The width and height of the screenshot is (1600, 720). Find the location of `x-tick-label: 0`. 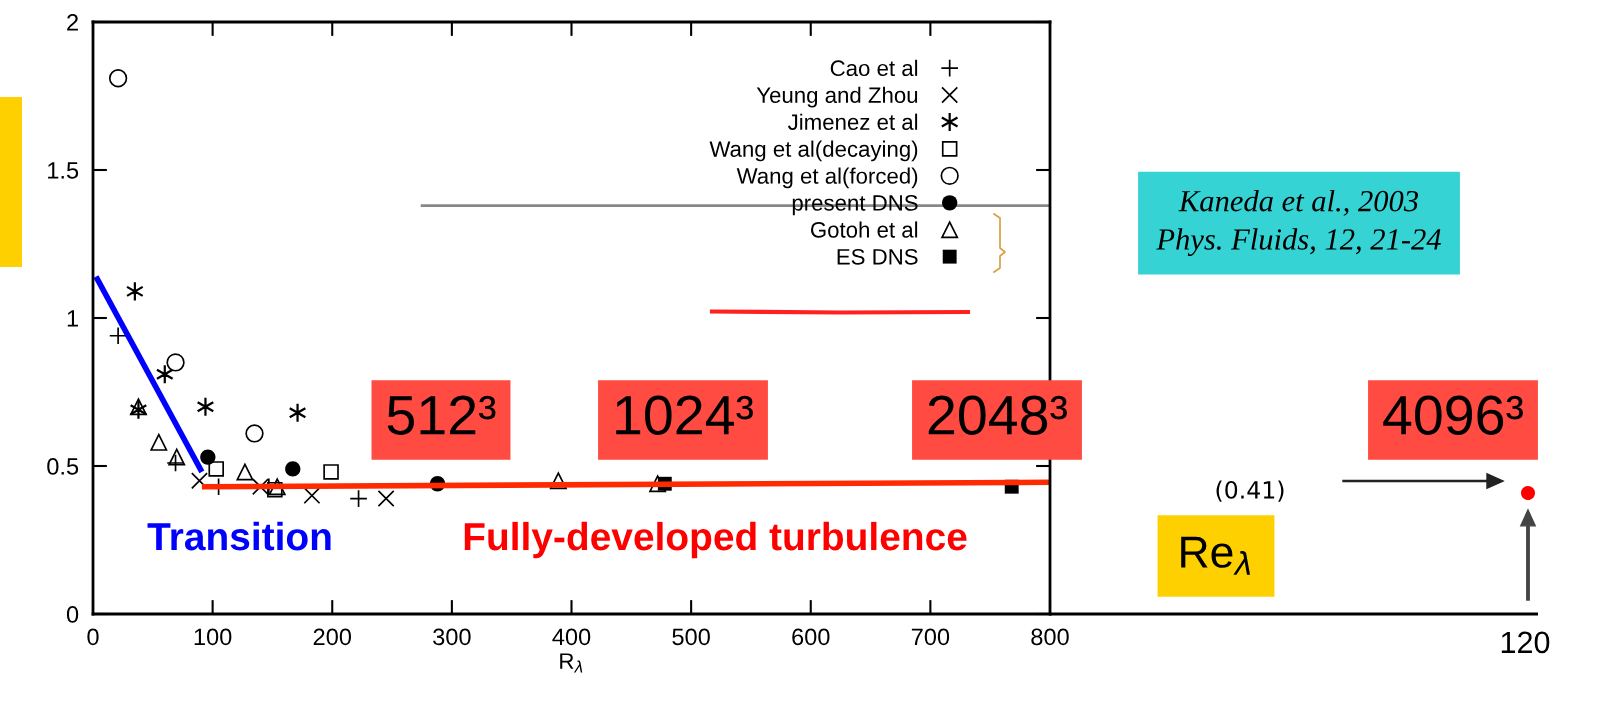

x-tick-label: 0 is located at coordinates (93, 637).